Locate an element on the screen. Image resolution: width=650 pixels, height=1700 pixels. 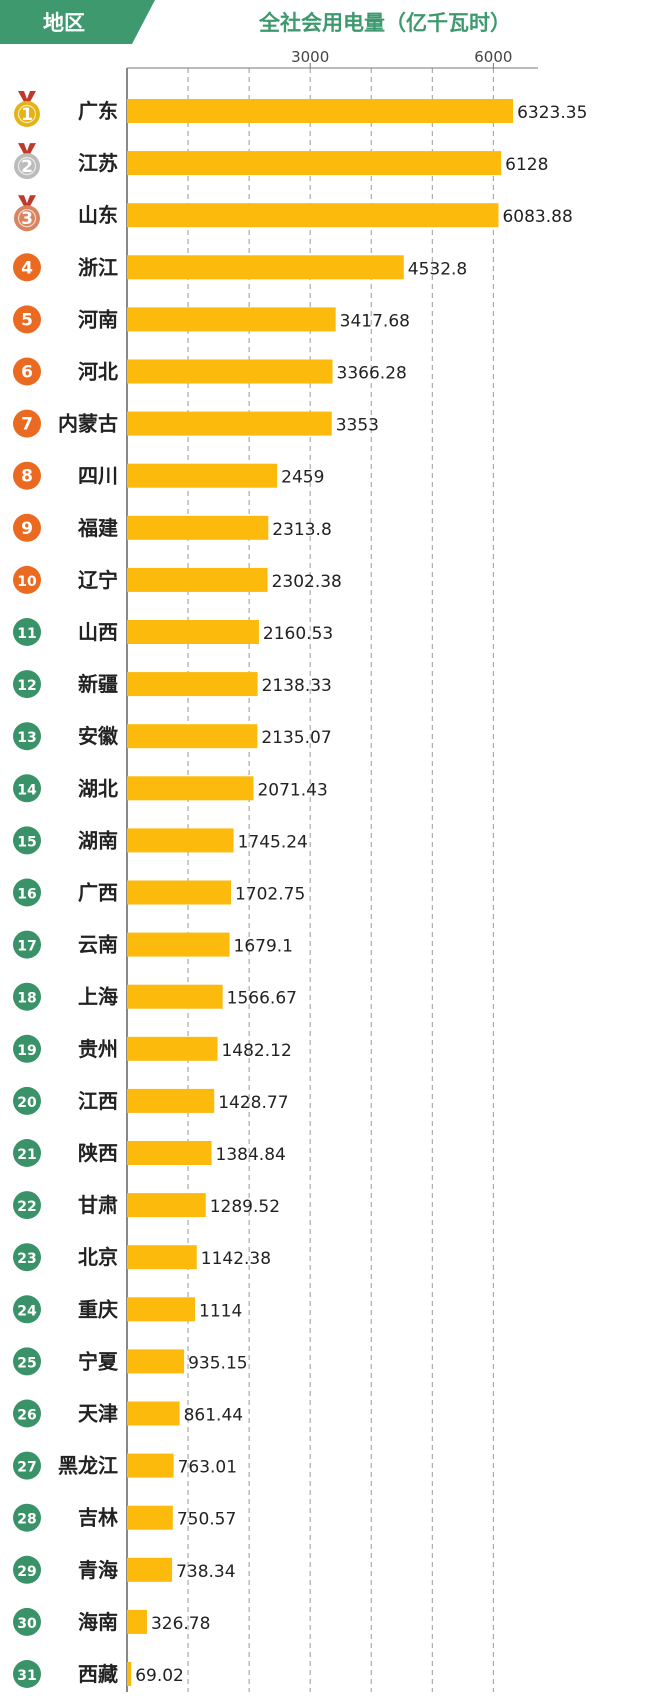
bar-row: 29 青海 738.34 is located at coordinates (124, 1569).